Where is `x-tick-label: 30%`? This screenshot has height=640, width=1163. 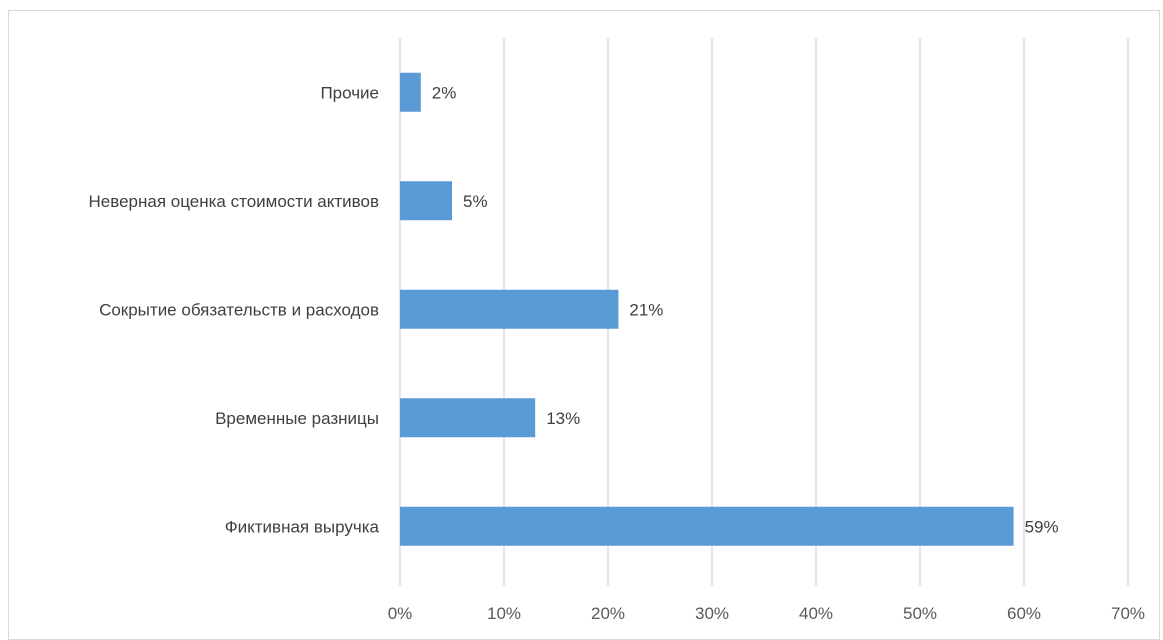
x-tick-label: 30% is located at coordinates (712, 613).